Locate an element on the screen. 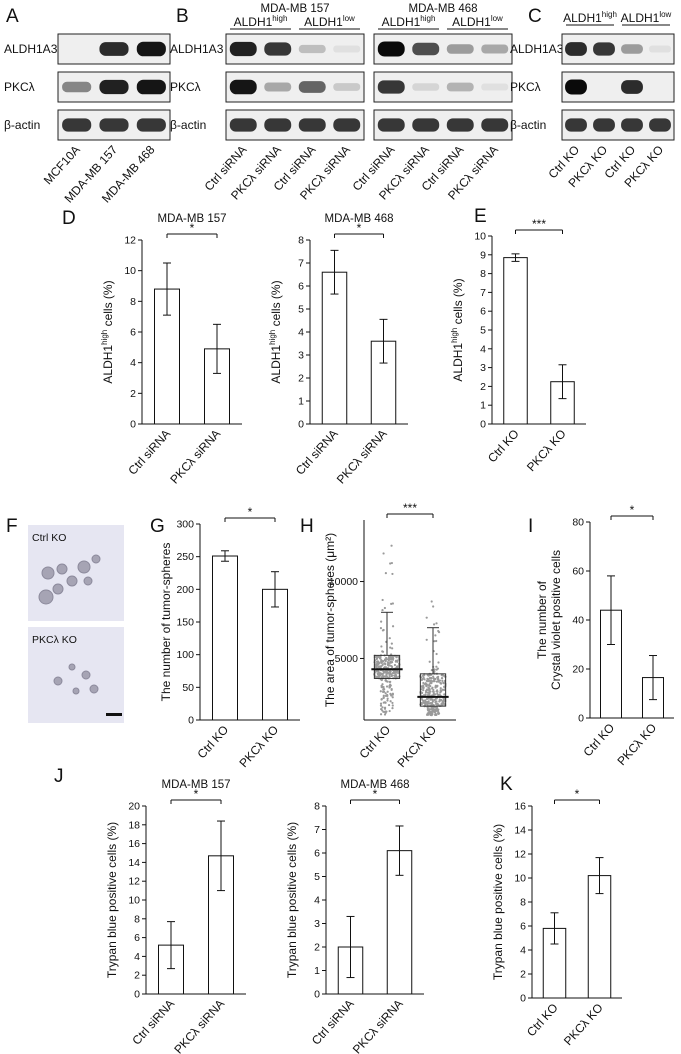 This screenshot has width=681, height=1054. y-label-main: ALDH1 is located at coordinates (276, 364).